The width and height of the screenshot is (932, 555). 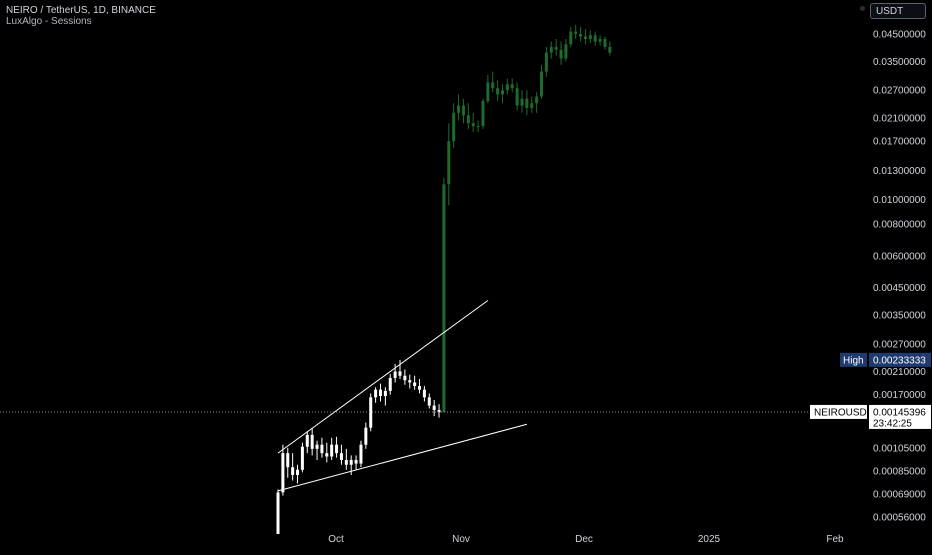 I want to click on settings-dot-icon, so click(x=862, y=8).